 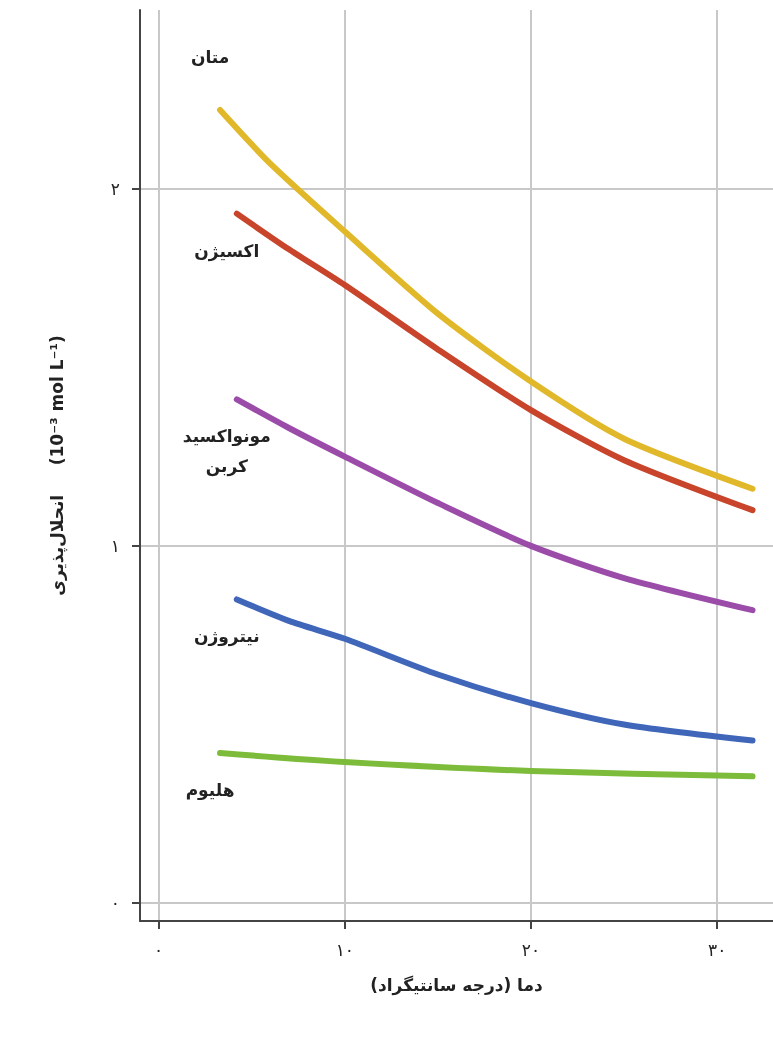 What do you see at coordinates (115, 545) in the screenshot?
I see `y-tick-label: ۱` at bounding box center [115, 545].